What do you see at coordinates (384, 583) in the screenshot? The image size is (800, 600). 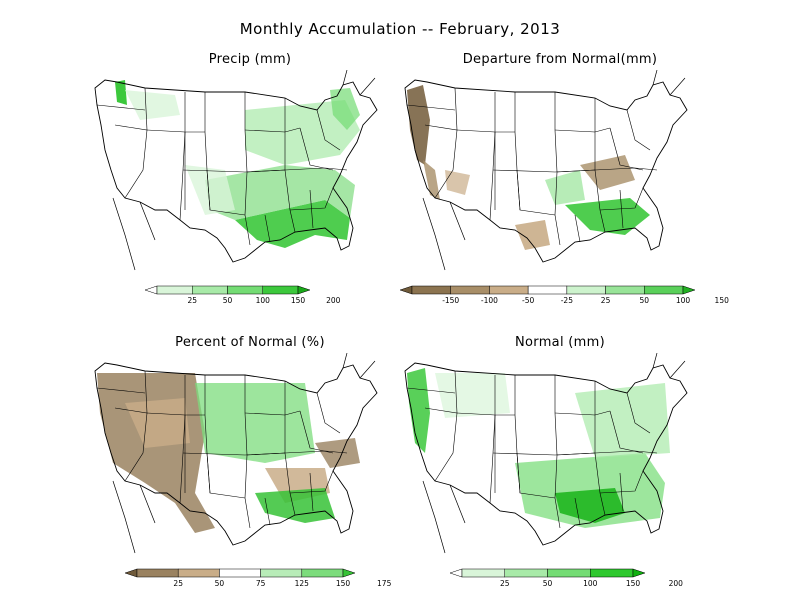 I see `legend-tick-label: 175` at bounding box center [384, 583].